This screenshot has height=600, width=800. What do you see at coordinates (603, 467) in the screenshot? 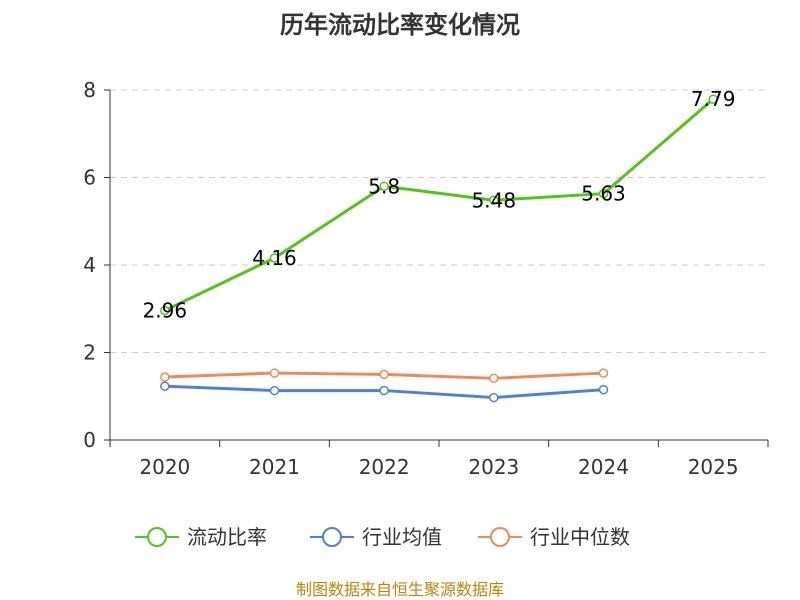
I see `x-tick-label: 2024` at bounding box center [603, 467].